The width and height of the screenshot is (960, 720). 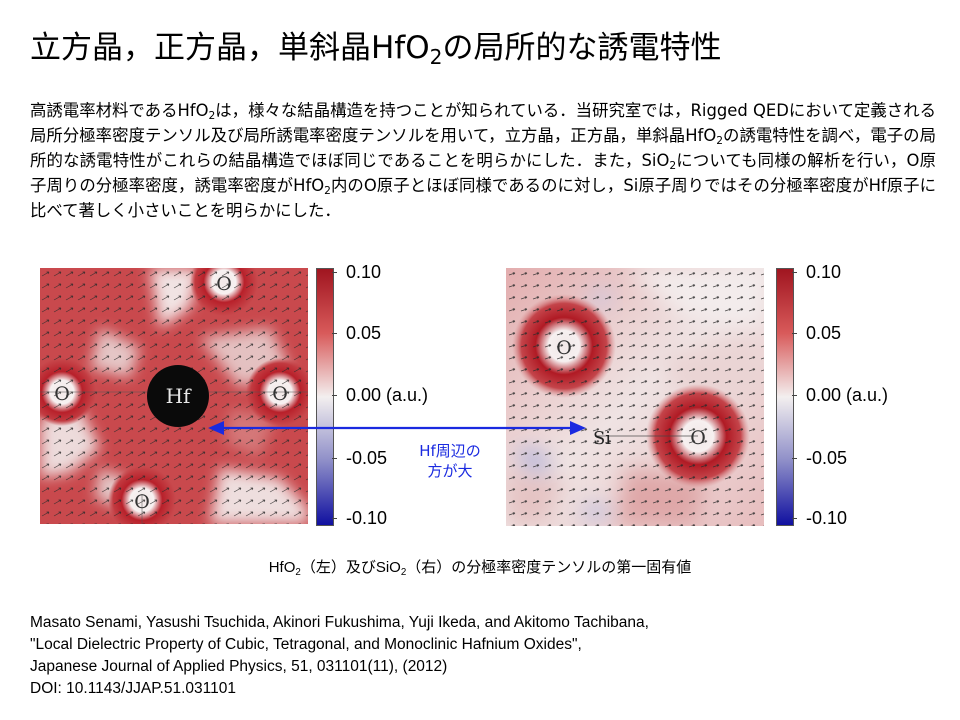 I want to click on hfo2-map-svg: O O O O Hf, so click(x=174, y=396).